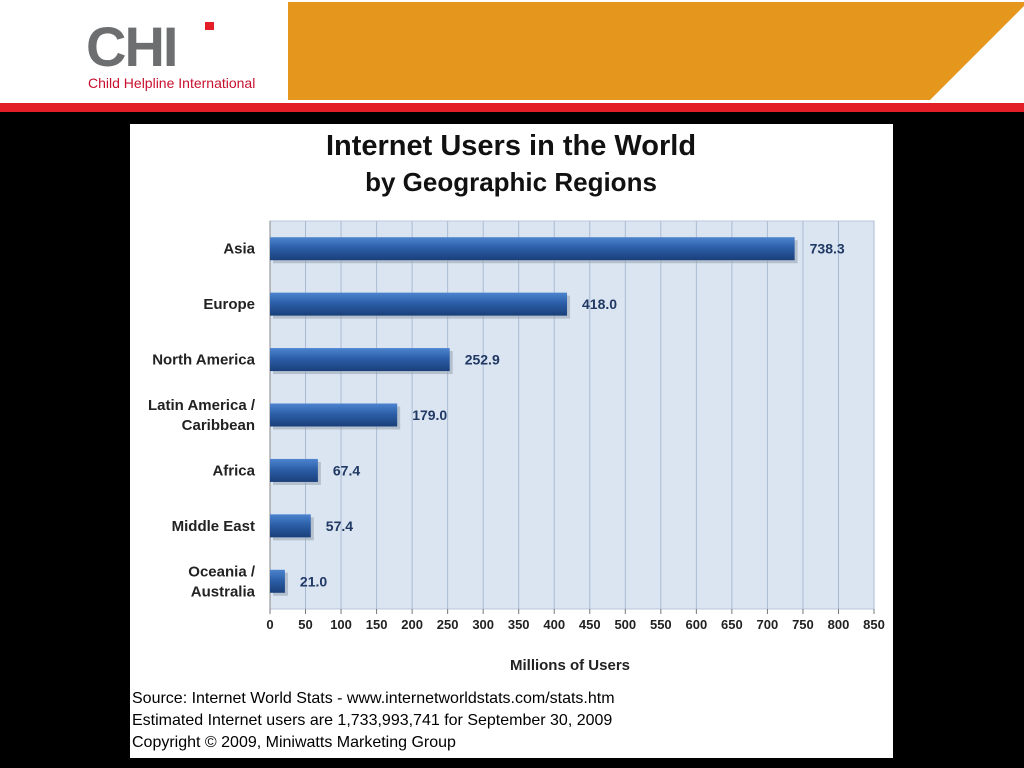  What do you see at coordinates (511, 182) in the screenshot?
I see `chart-subtitle: by Geographic Regions` at bounding box center [511, 182].